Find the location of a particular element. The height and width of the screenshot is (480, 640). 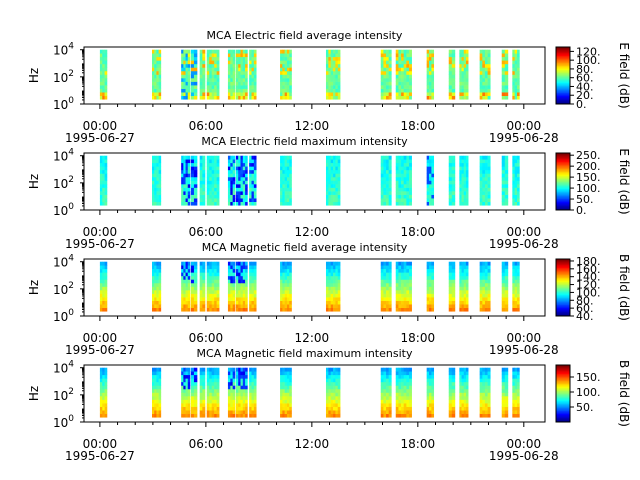

y-axis-label: Hz is located at coordinates (34, 181).